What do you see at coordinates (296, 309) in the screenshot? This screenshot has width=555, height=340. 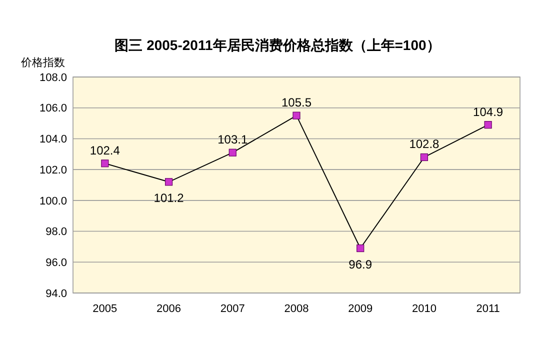 I see `x-tick-label: 2008` at bounding box center [296, 309].